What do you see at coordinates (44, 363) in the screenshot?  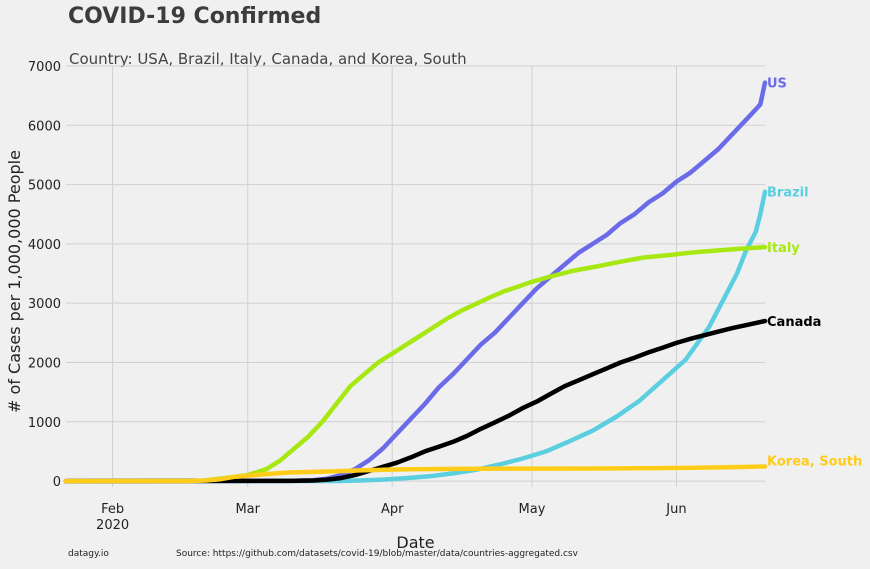 I see `y-tick-label: 2000` at bounding box center [44, 363].